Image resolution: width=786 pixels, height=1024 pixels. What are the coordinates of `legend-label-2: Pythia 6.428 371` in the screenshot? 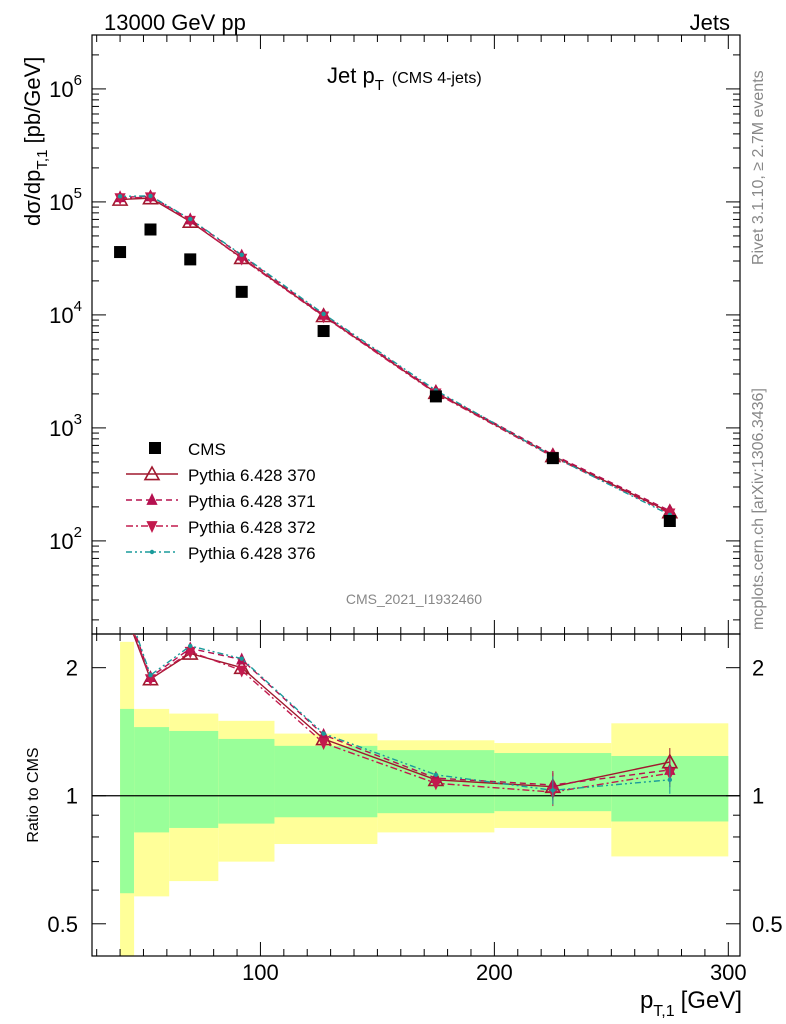 It's located at (252, 501).